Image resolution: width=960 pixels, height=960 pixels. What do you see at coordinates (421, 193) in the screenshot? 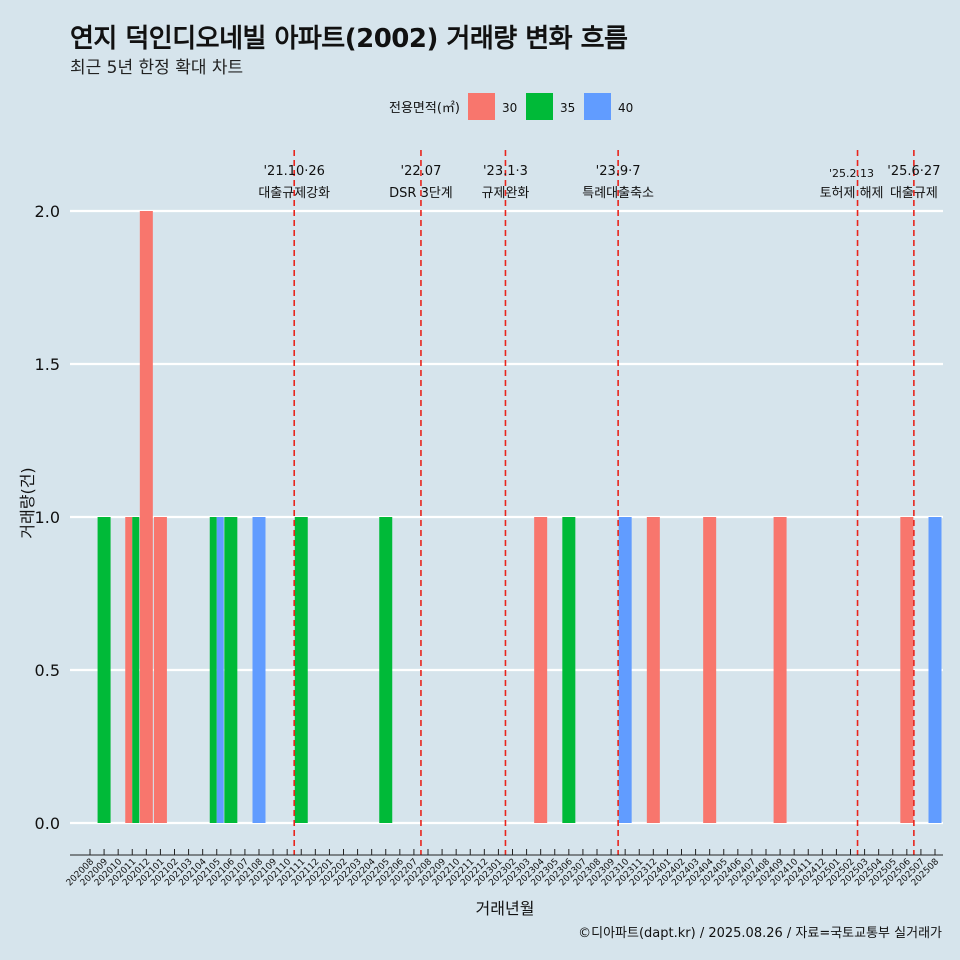
I see `event-label: DSR 3단계` at bounding box center [421, 193].